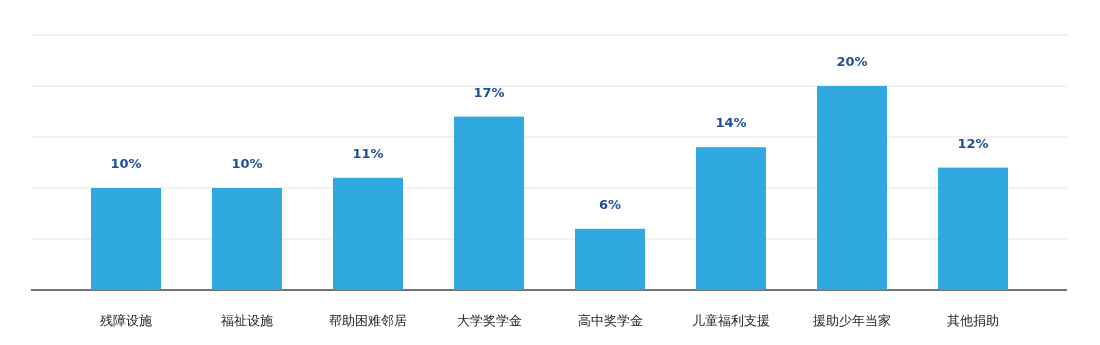 This screenshot has height=345, width=1100. Describe the element at coordinates (731, 123) in the screenshot. I see `data-label: 14%` at that location.